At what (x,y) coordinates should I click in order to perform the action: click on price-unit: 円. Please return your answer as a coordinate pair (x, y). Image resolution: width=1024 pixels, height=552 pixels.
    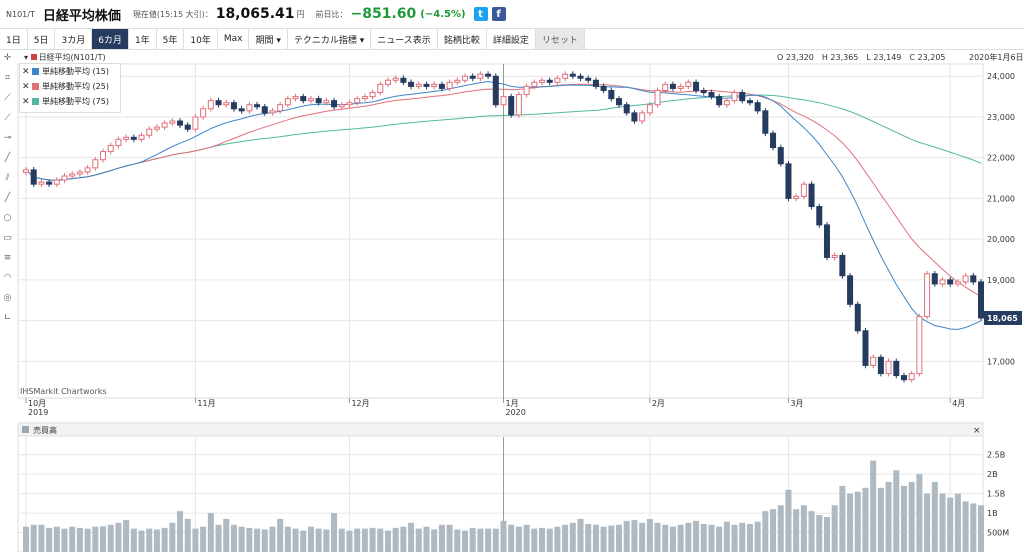
    Looking at the image, I should click on (300, 14).